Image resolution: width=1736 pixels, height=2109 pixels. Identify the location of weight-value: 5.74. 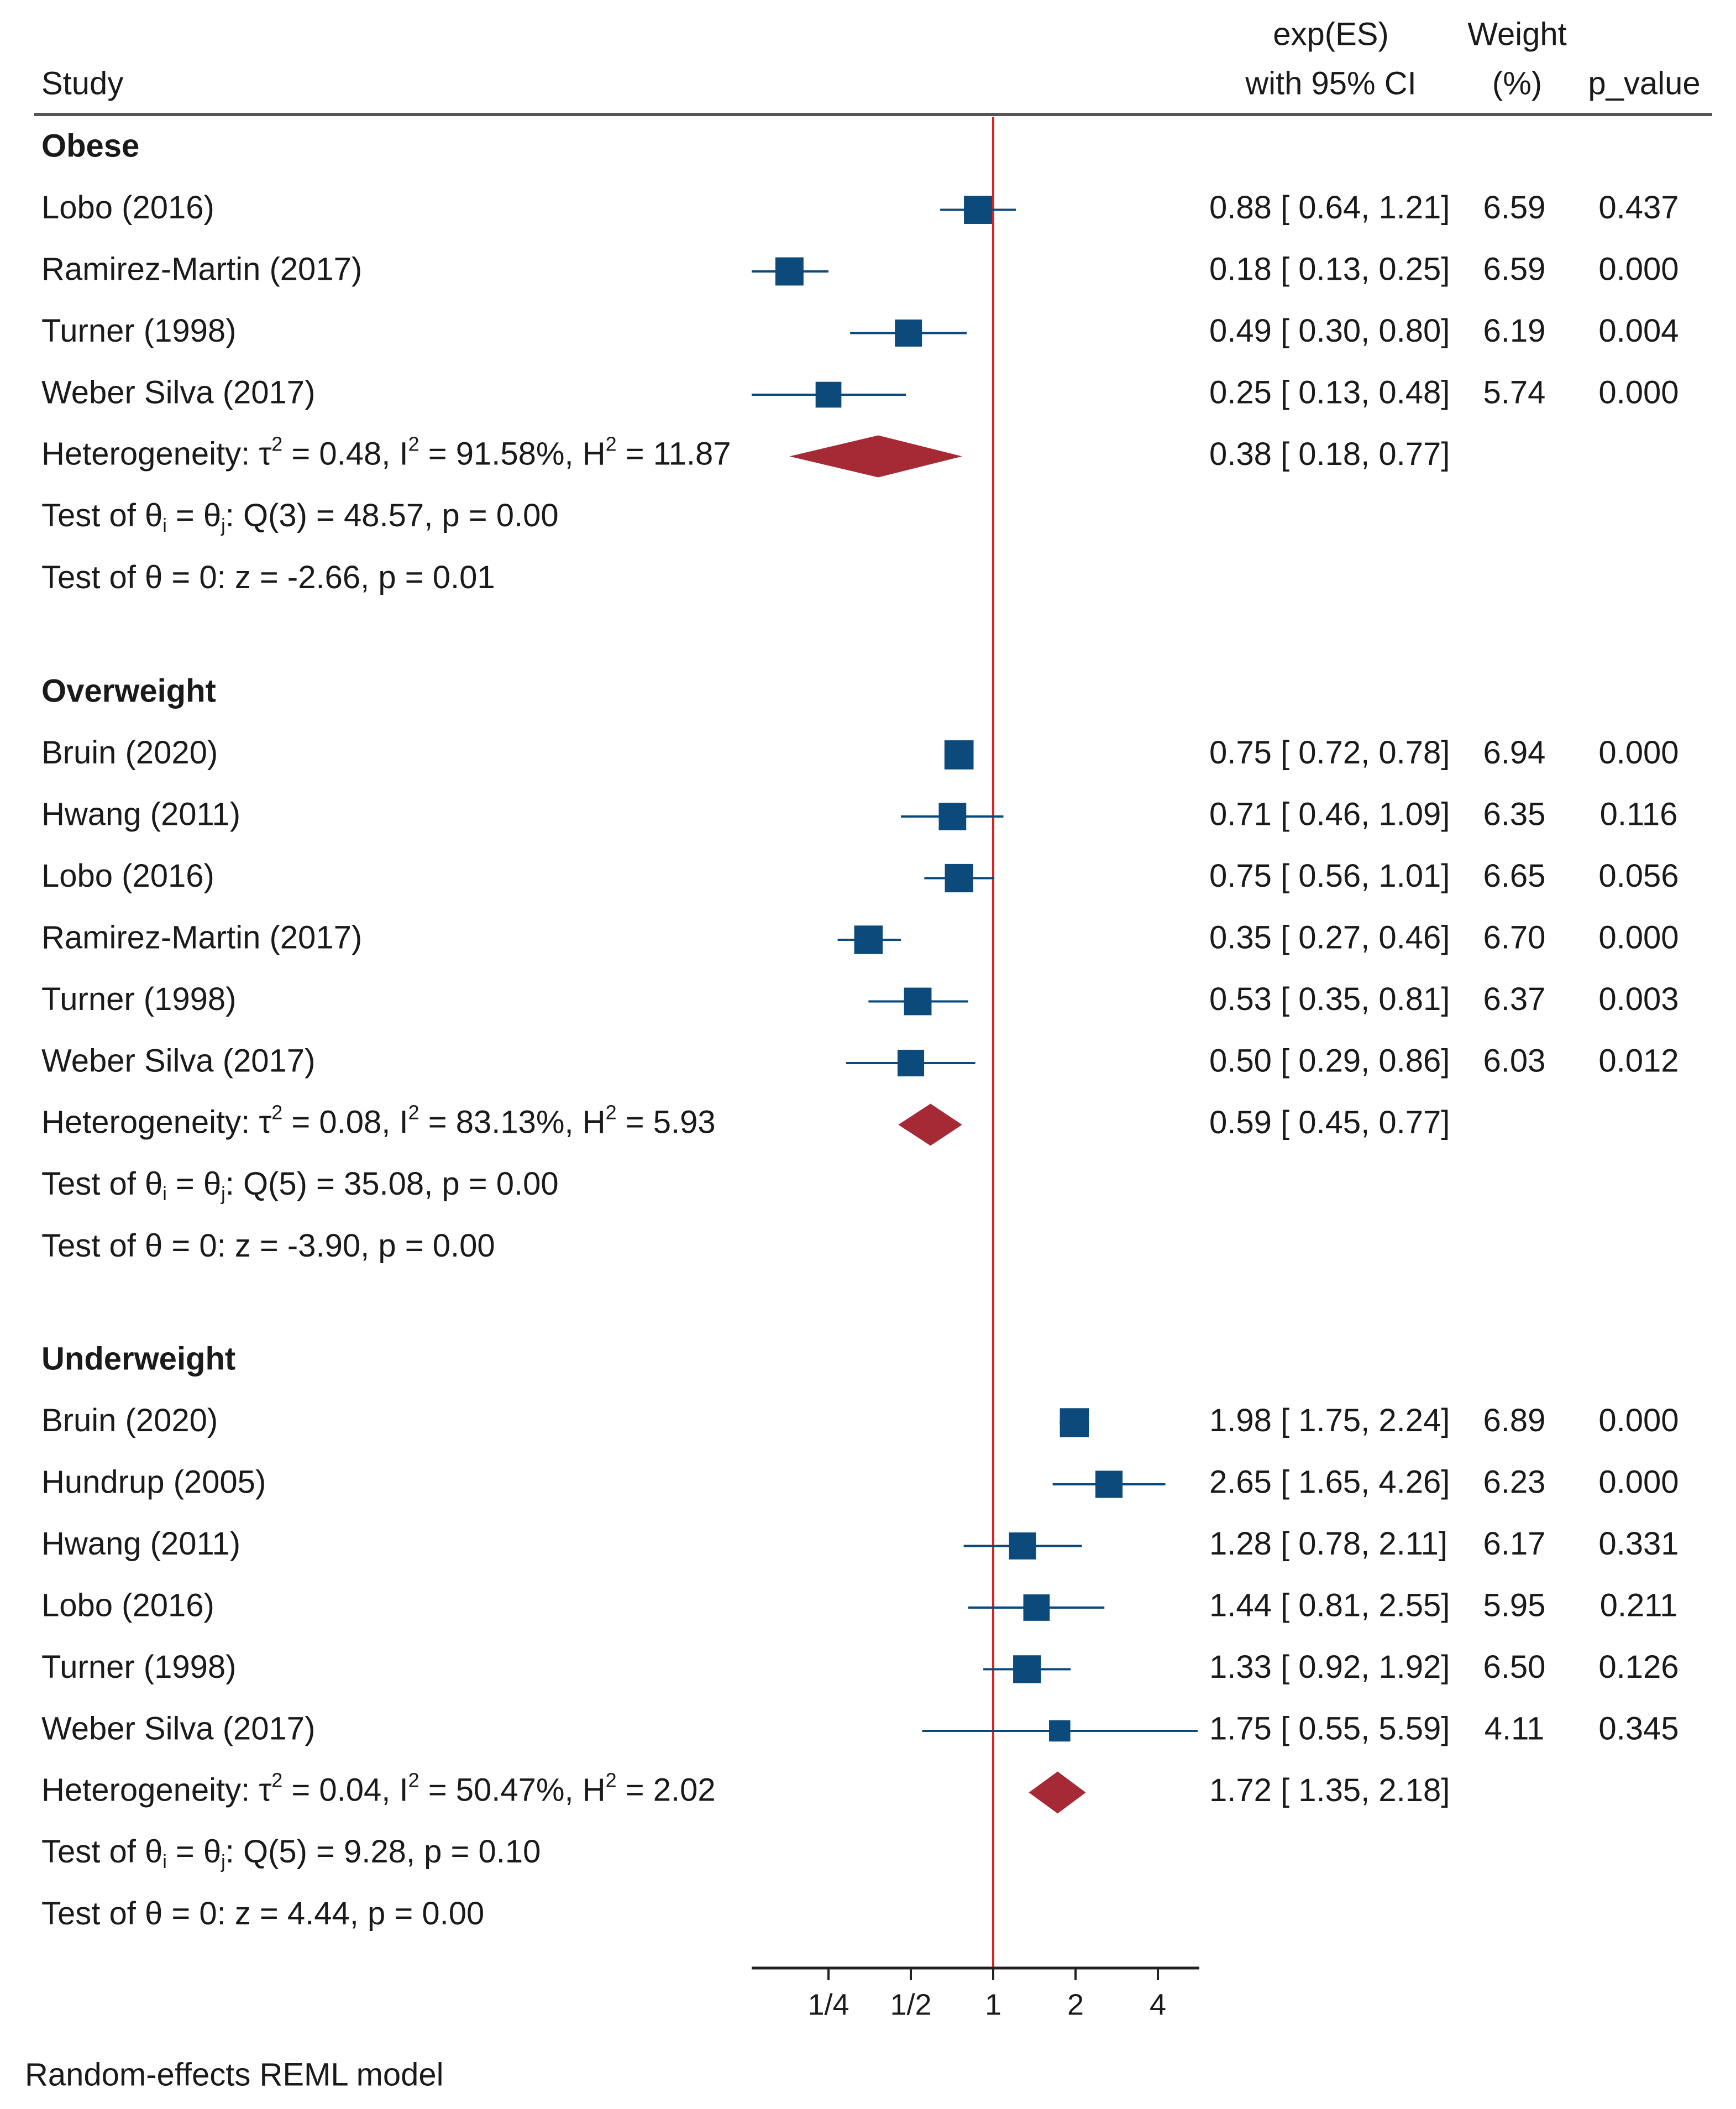
(1514, 392).